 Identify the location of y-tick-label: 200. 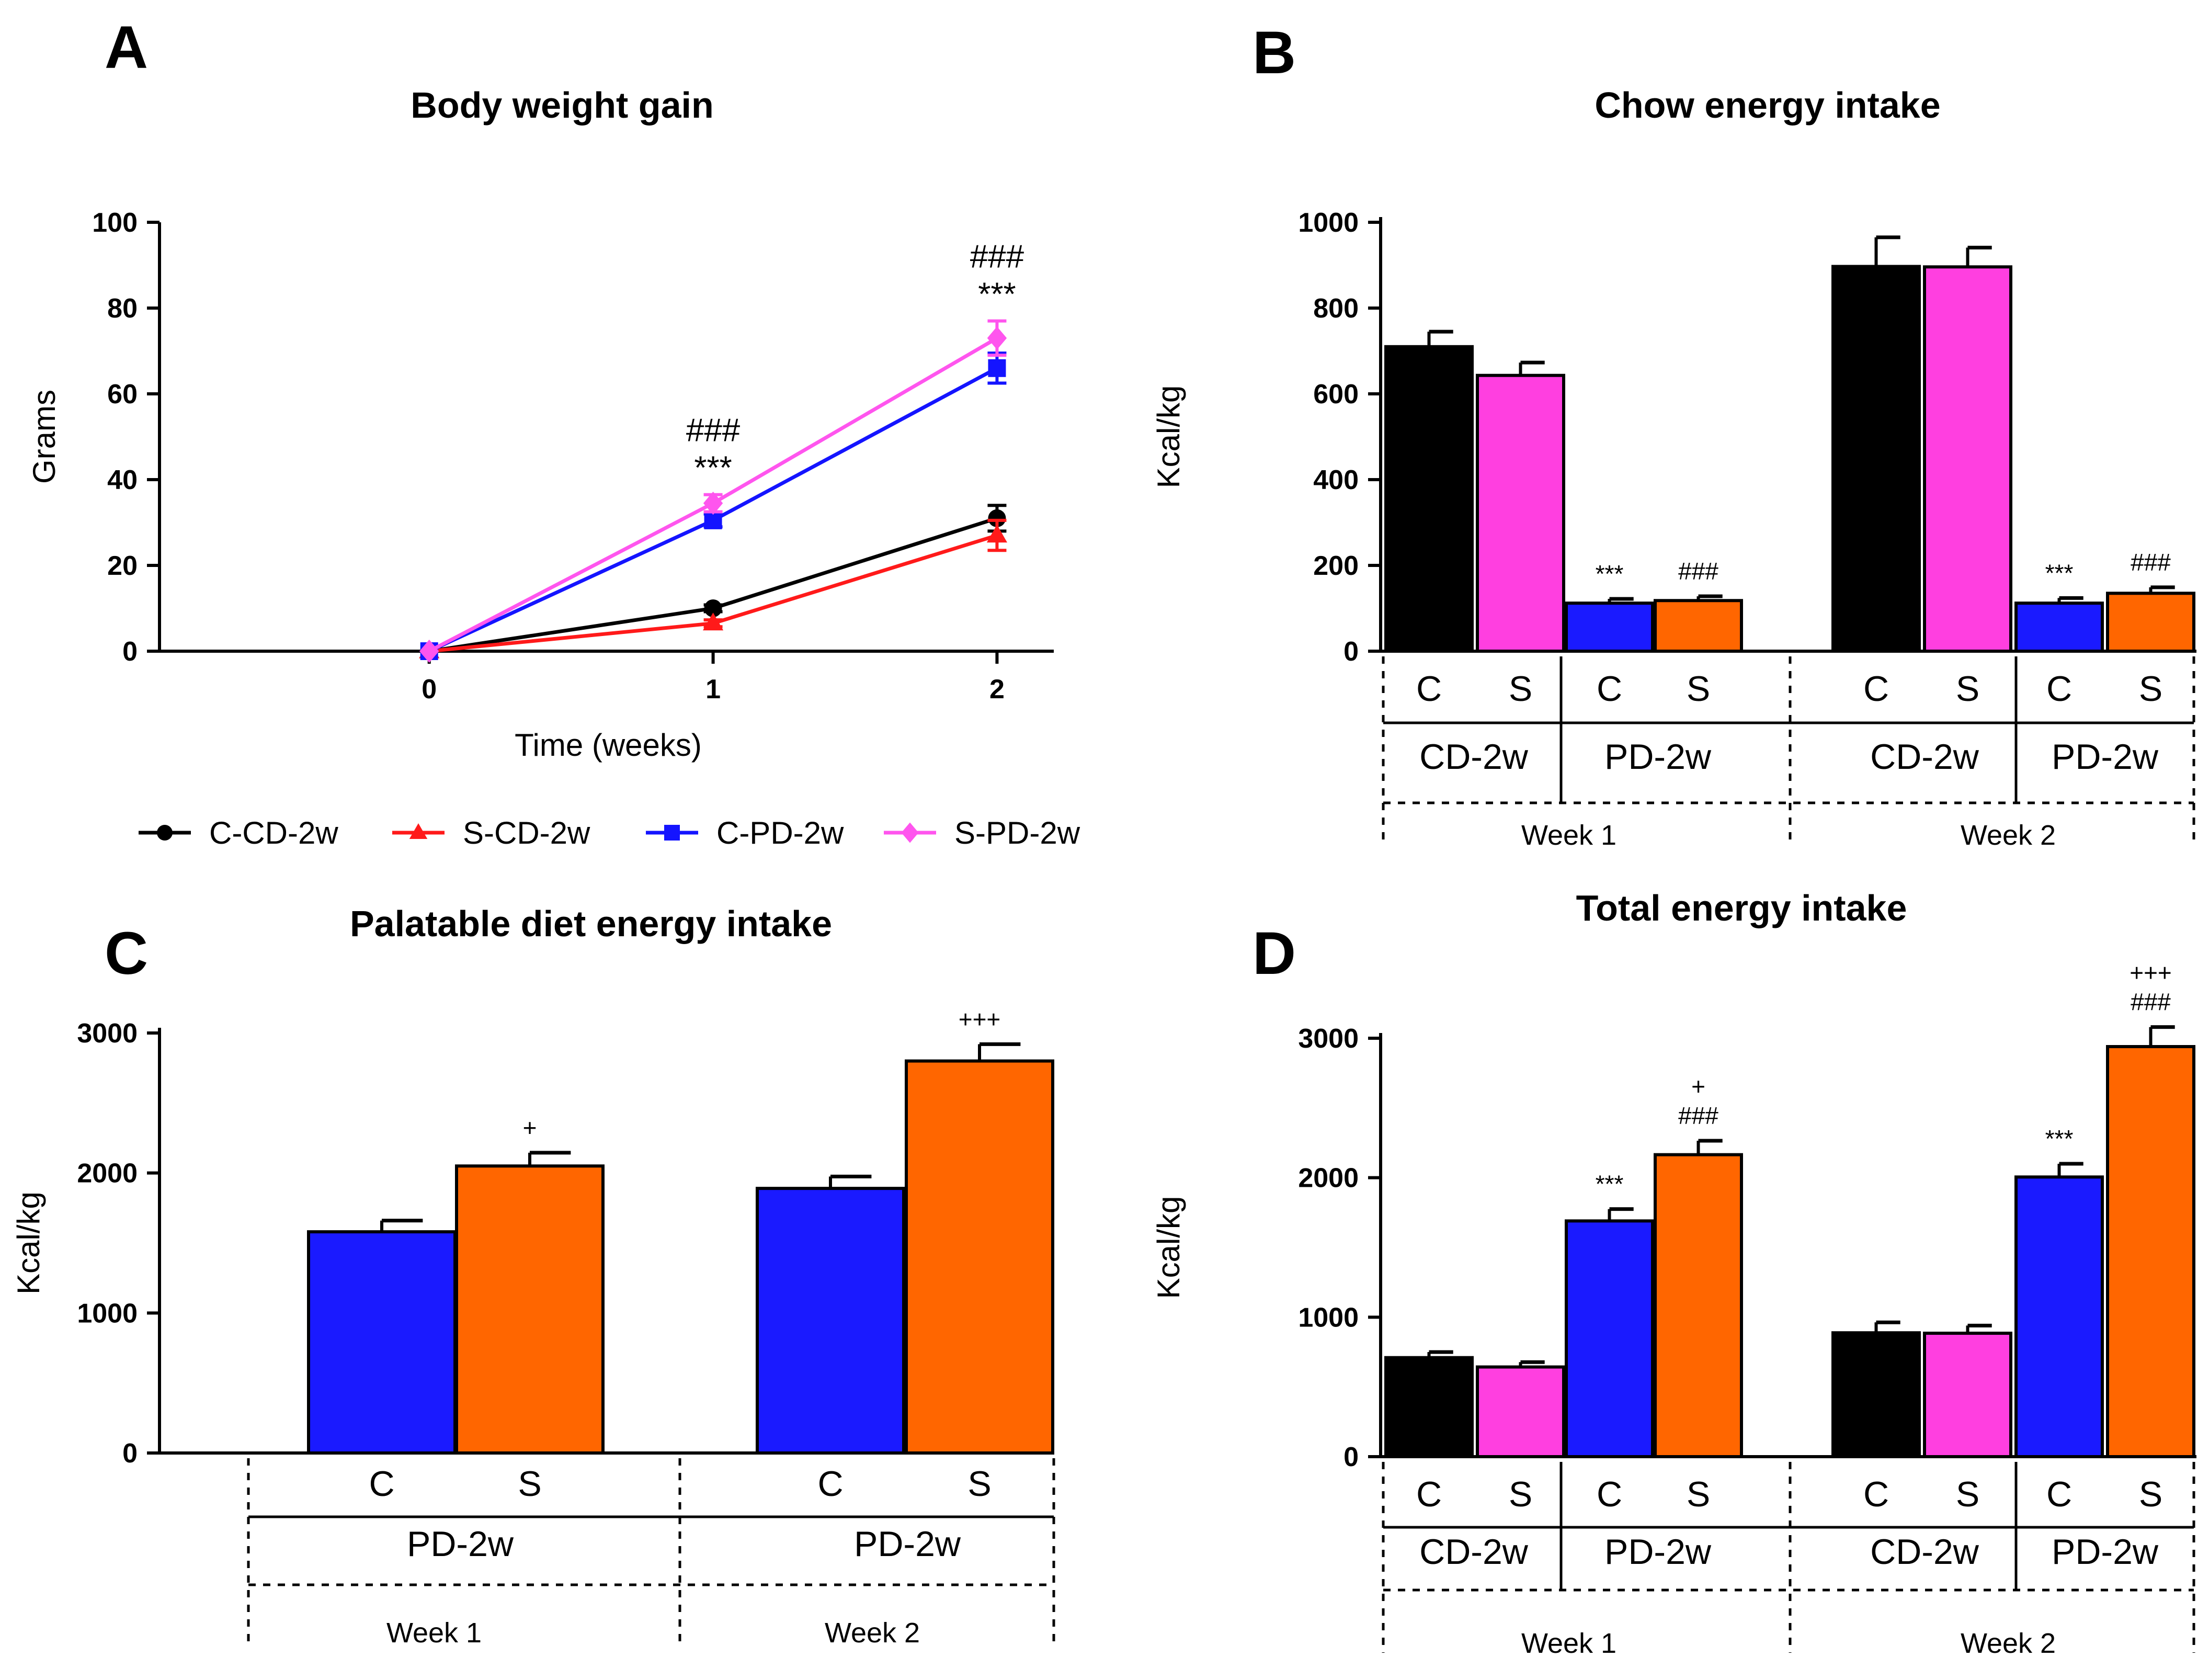
(1336, 566).